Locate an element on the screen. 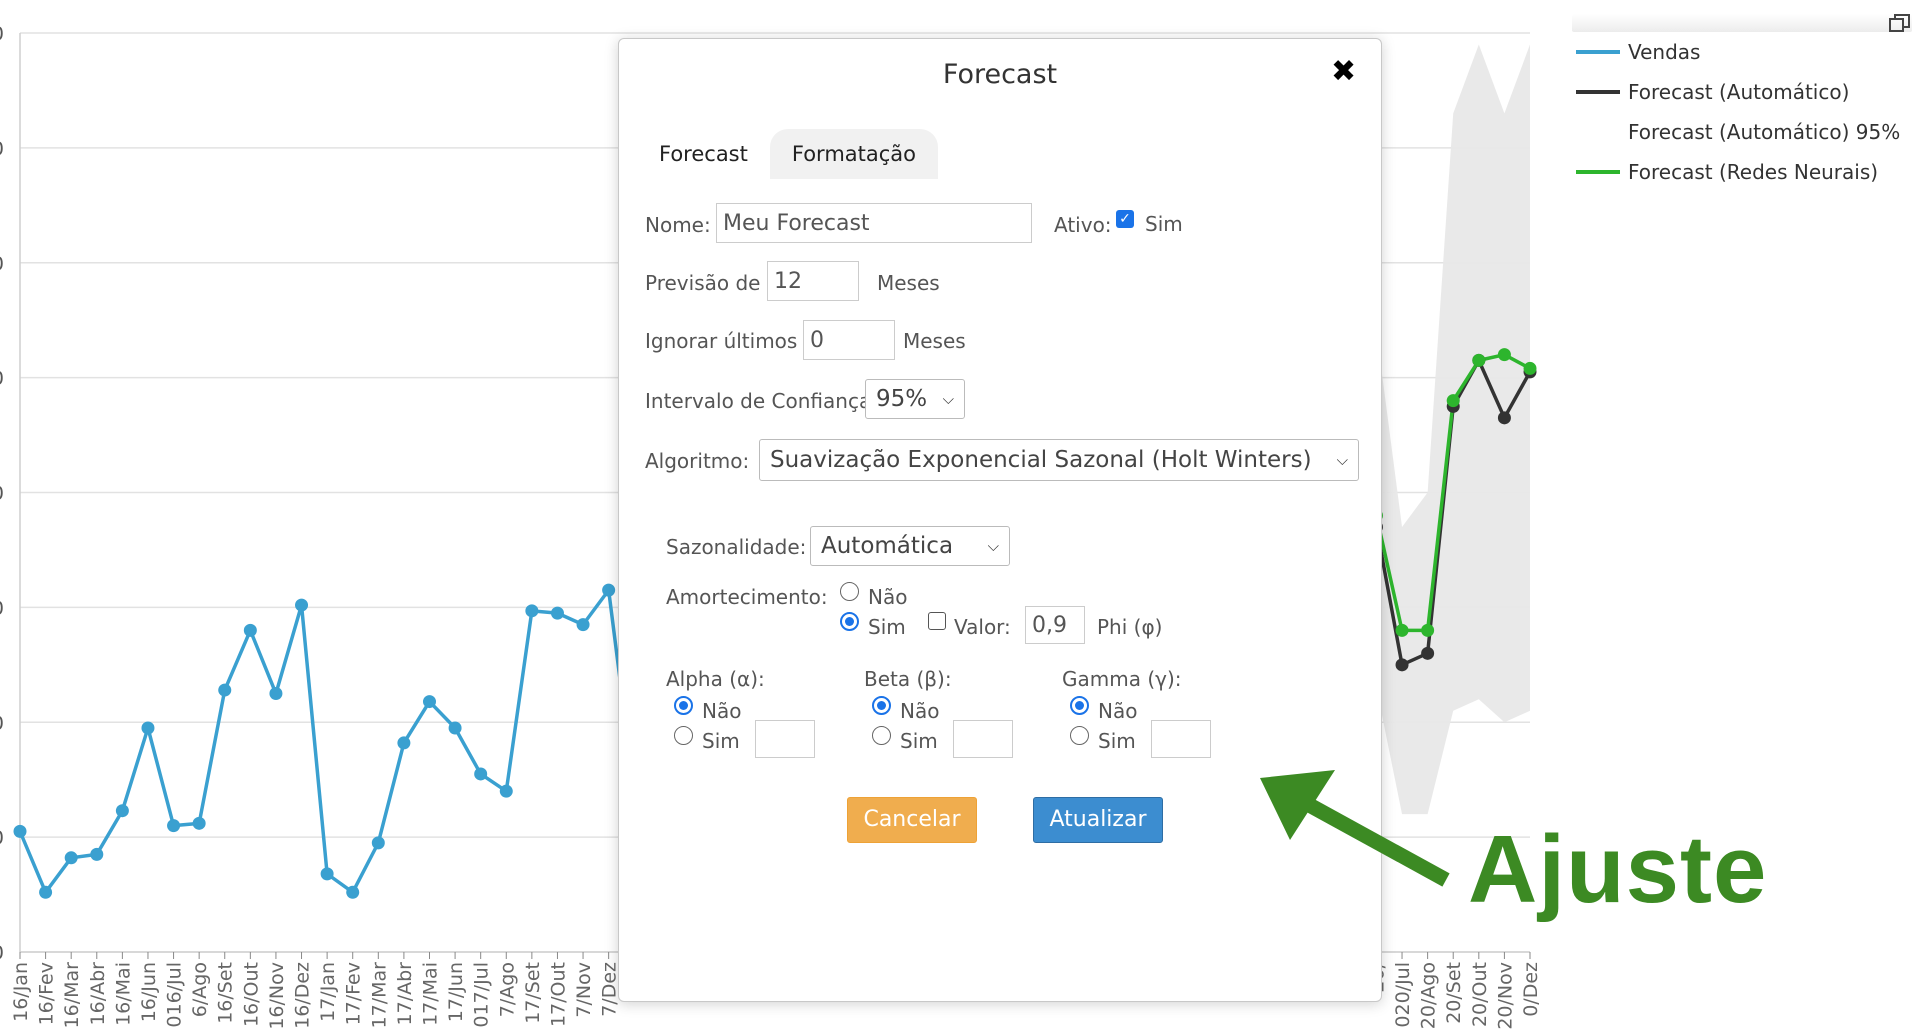 The width and height of the screenshot is (1920, 1030). x-tick-label: 16/Nov is located at coordinates (277, 996).